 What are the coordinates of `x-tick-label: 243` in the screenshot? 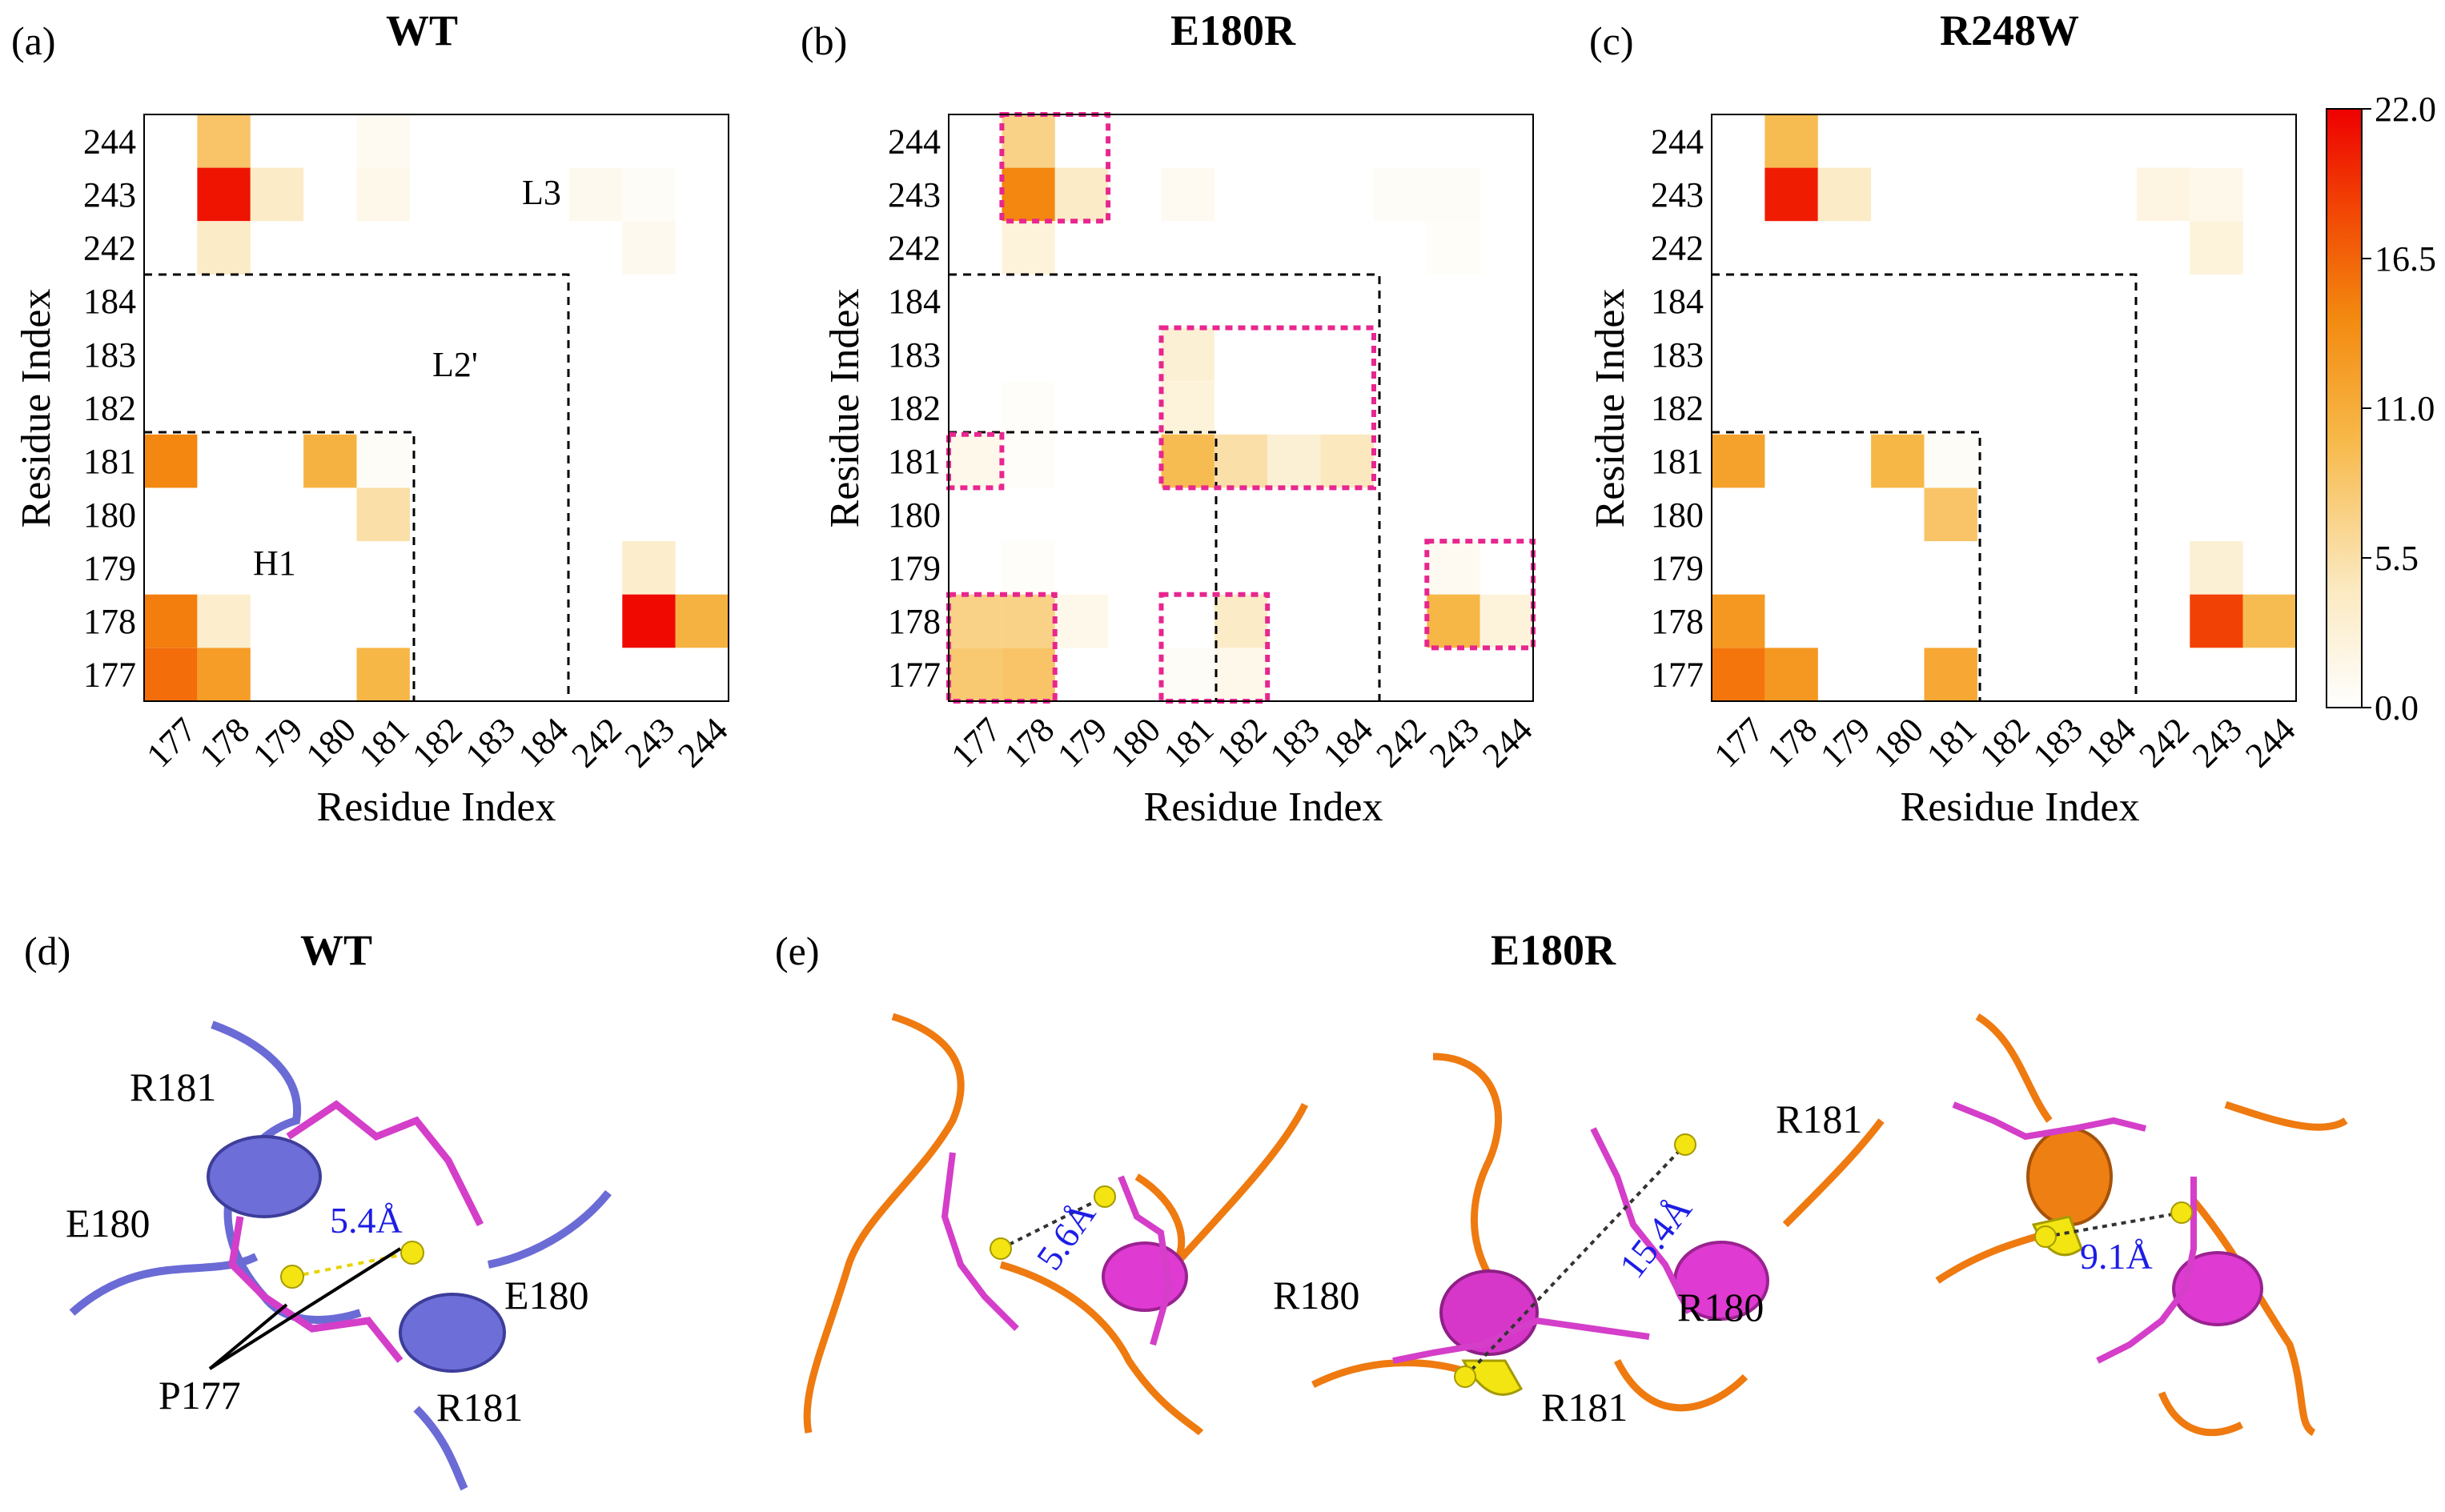 It's located at (649, 743).